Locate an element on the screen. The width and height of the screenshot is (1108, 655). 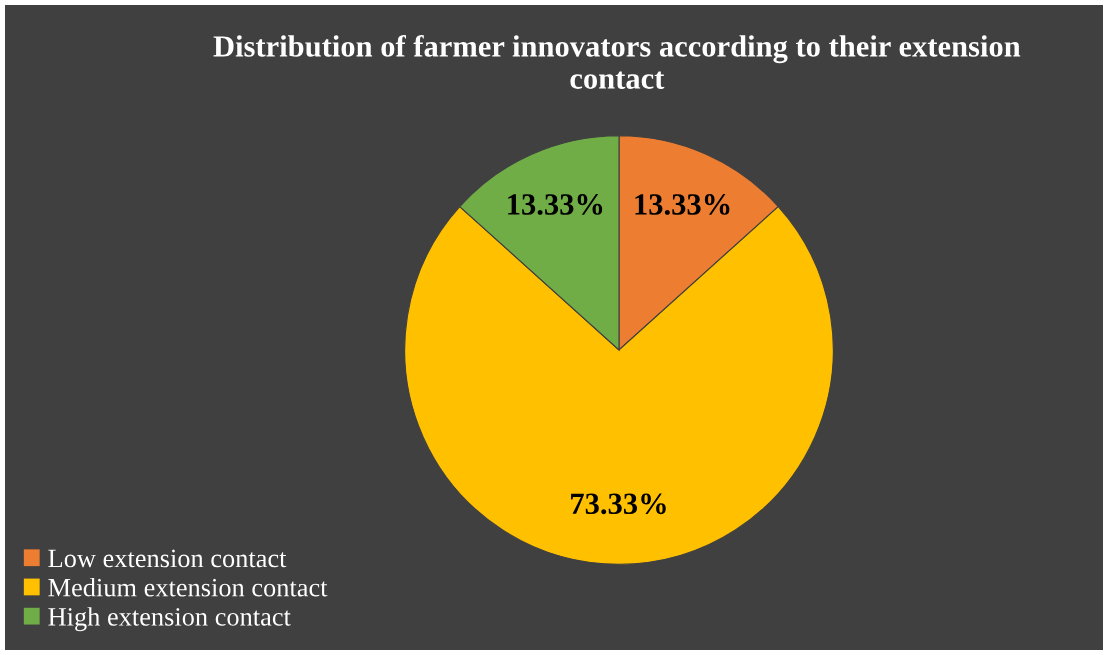
chart-title: Distribution of farmer innovators according to their extension contact is located at coordinates (617, 61).